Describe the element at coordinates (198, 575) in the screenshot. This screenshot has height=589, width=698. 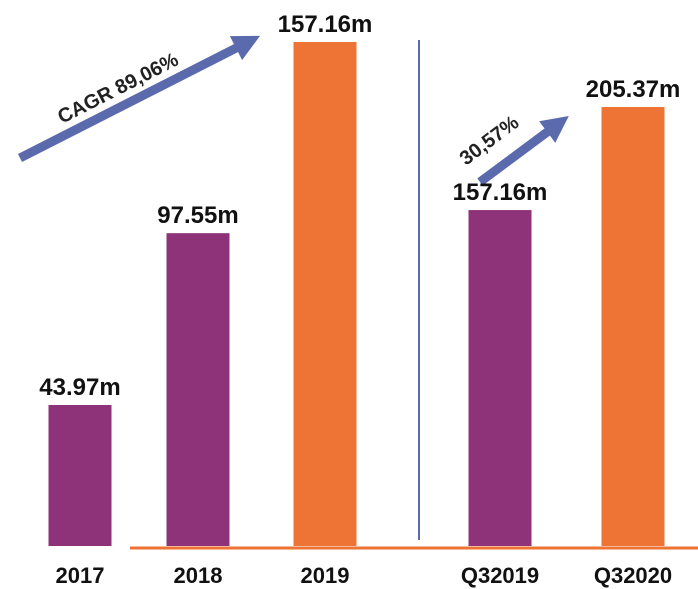
I see `x-tick-label: 2018` at that location.